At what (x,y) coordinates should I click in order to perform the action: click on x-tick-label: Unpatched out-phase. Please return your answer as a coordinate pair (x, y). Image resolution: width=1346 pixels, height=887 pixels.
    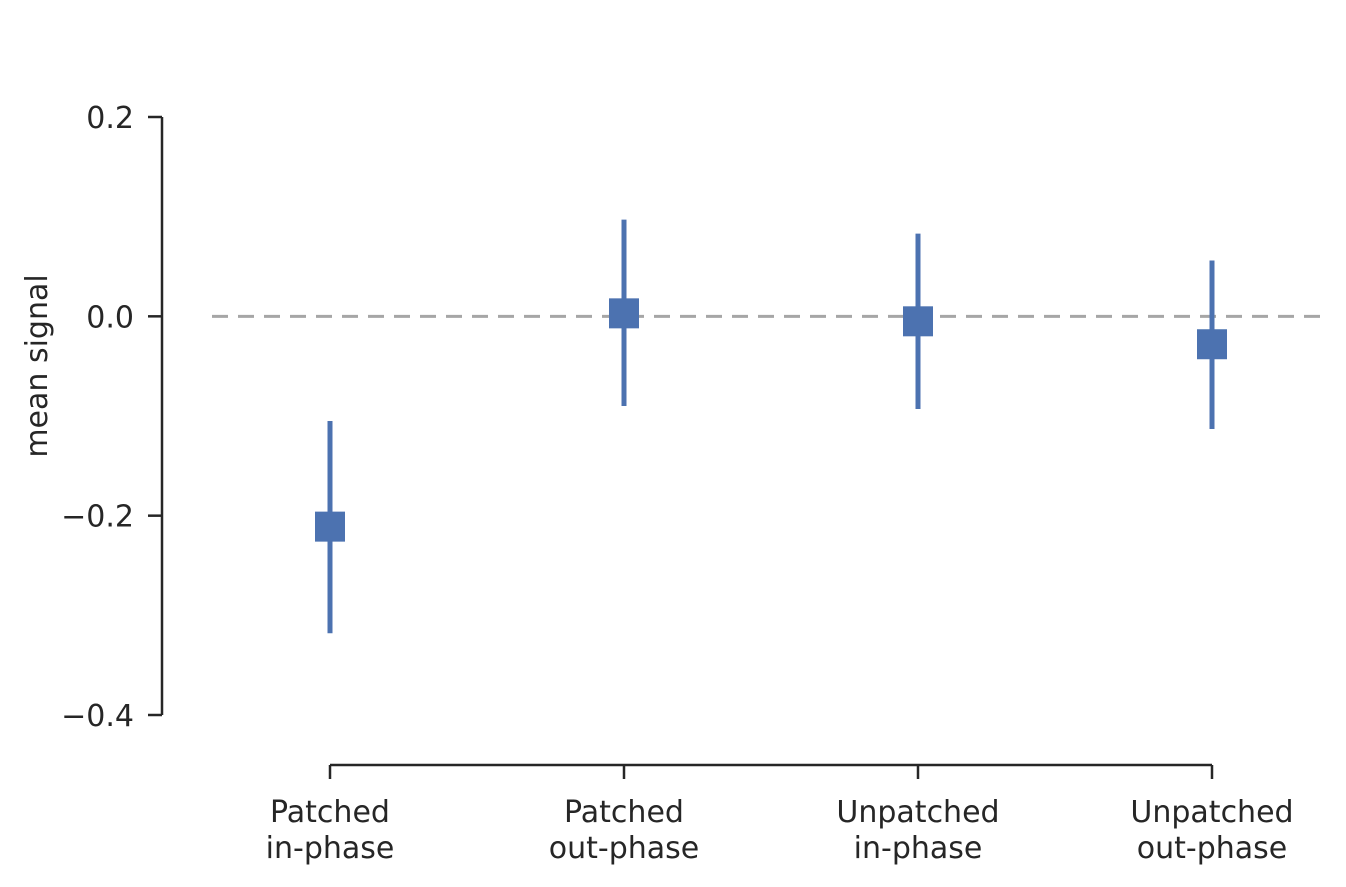
    Looking at the image, I should click on (1211, 830).